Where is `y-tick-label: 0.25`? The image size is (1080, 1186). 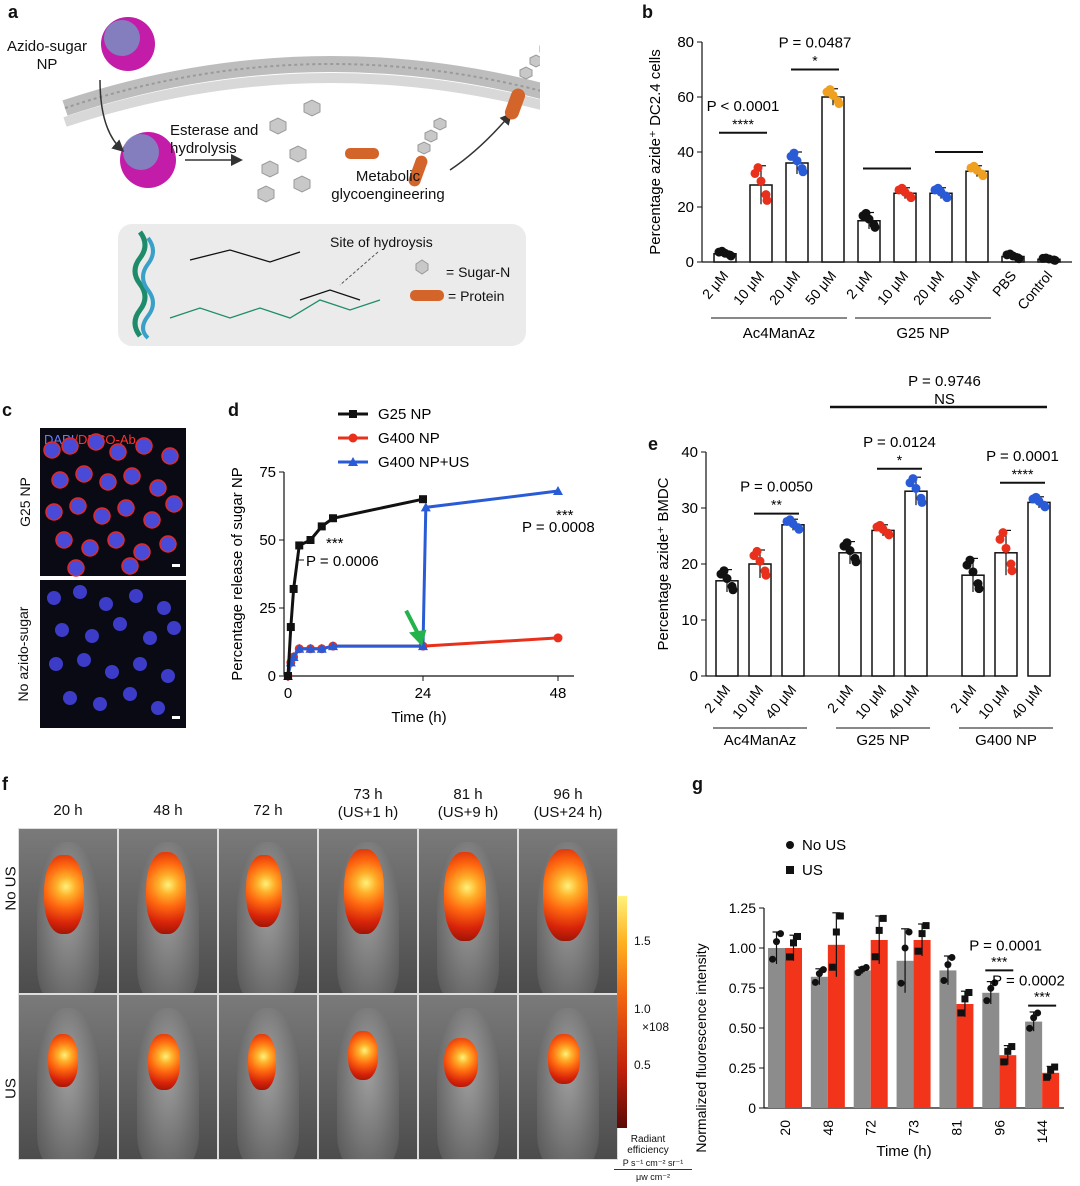 y-tick-label: 0.25 is located at coordinates (742, 1068).